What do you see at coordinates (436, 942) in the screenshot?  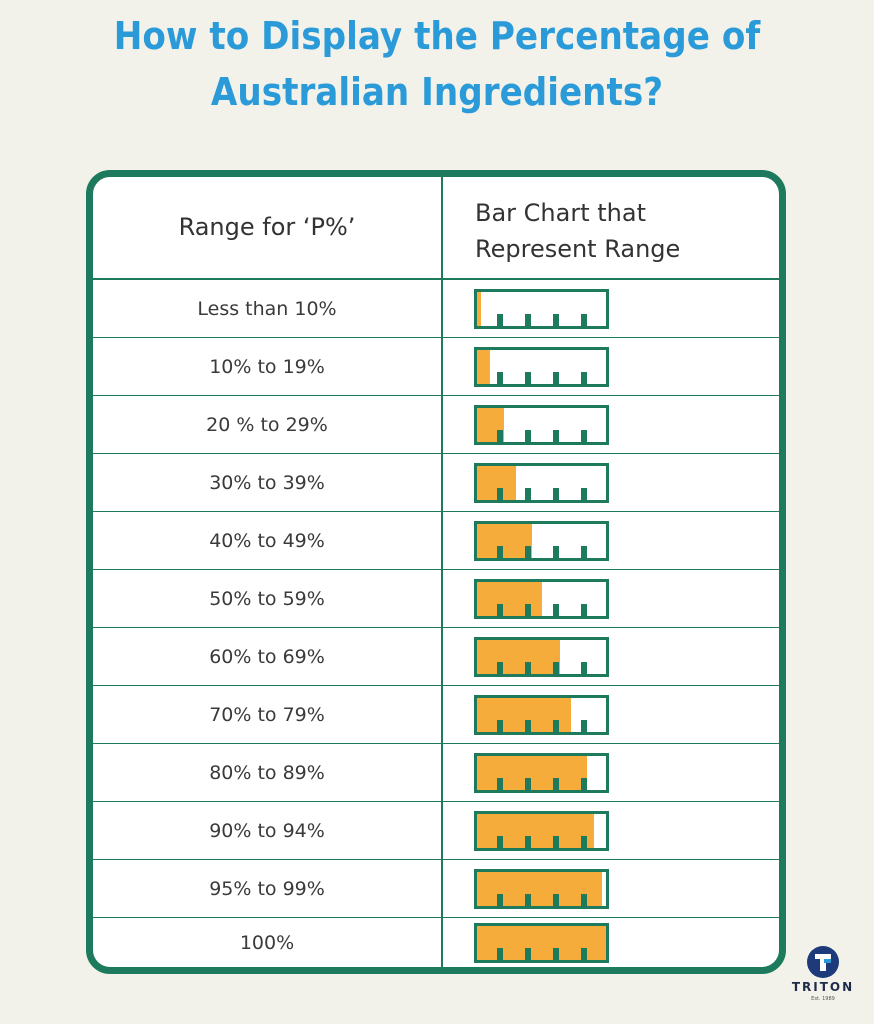 I see `table-row: 100%` at bounding box center [436, 942].